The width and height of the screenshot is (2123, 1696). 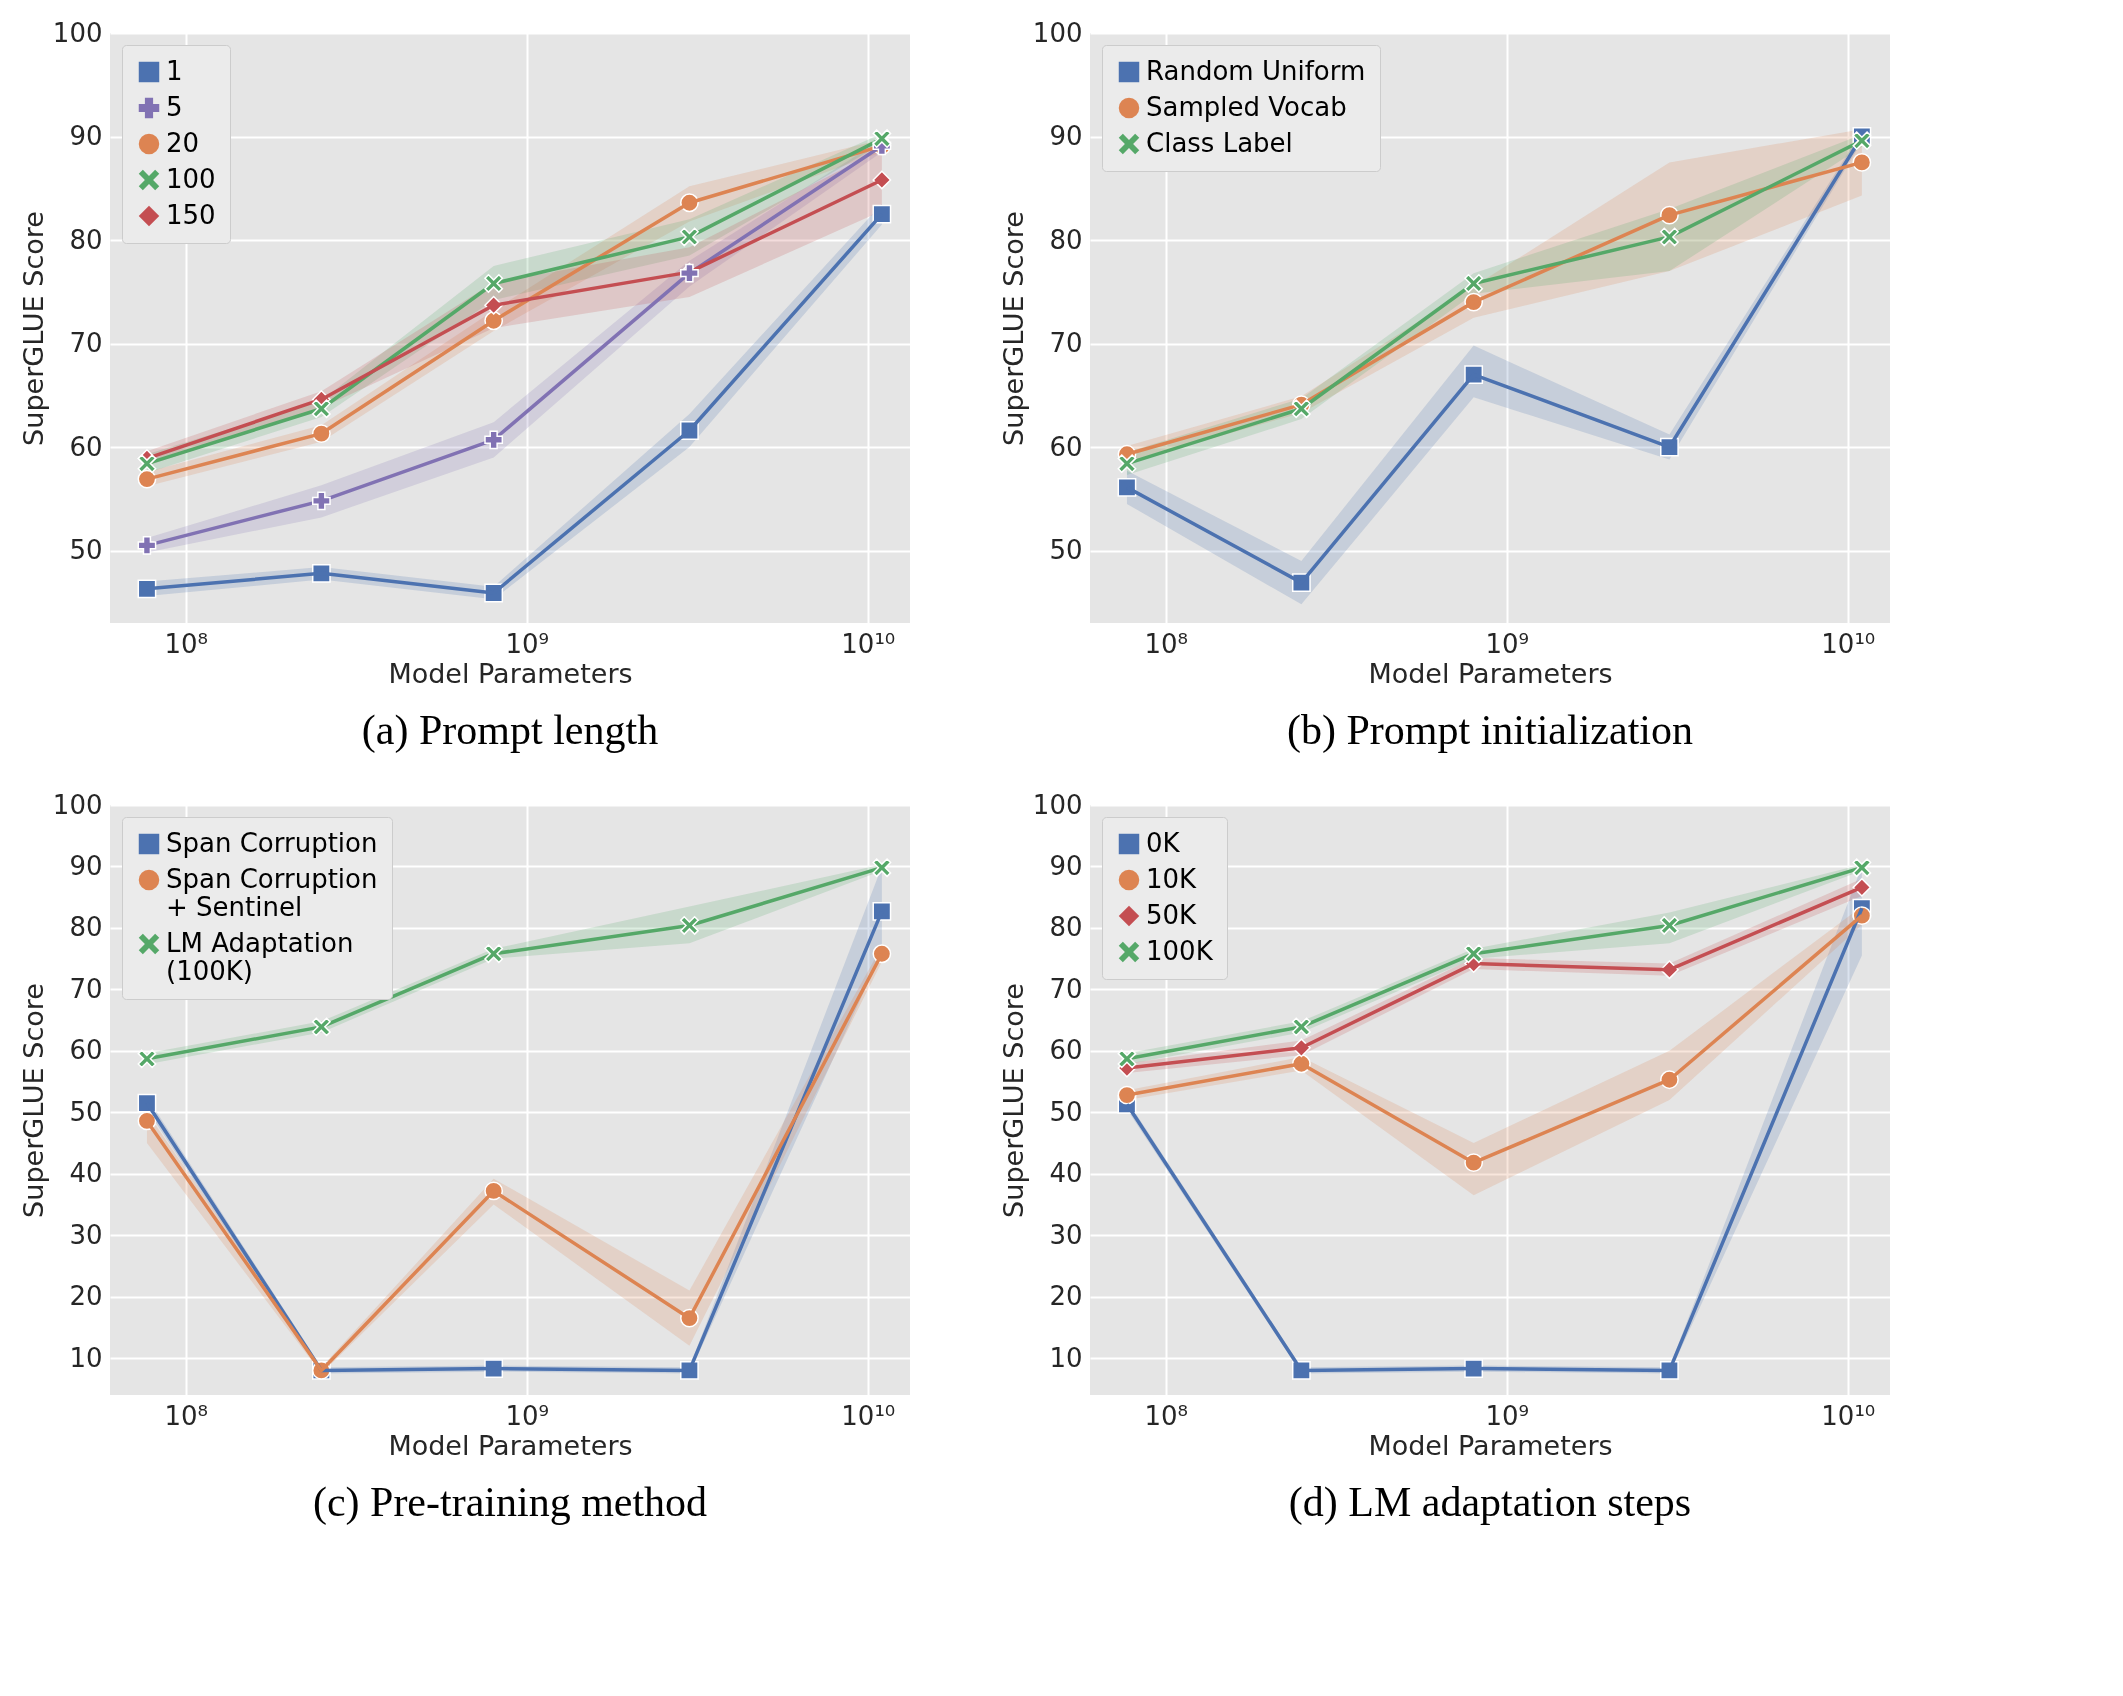 What do you see at coordinates (1490, 1502) in the screenshot?
I see `text: (d) LM adaptation steps` at bounding box center [1490, 1502].